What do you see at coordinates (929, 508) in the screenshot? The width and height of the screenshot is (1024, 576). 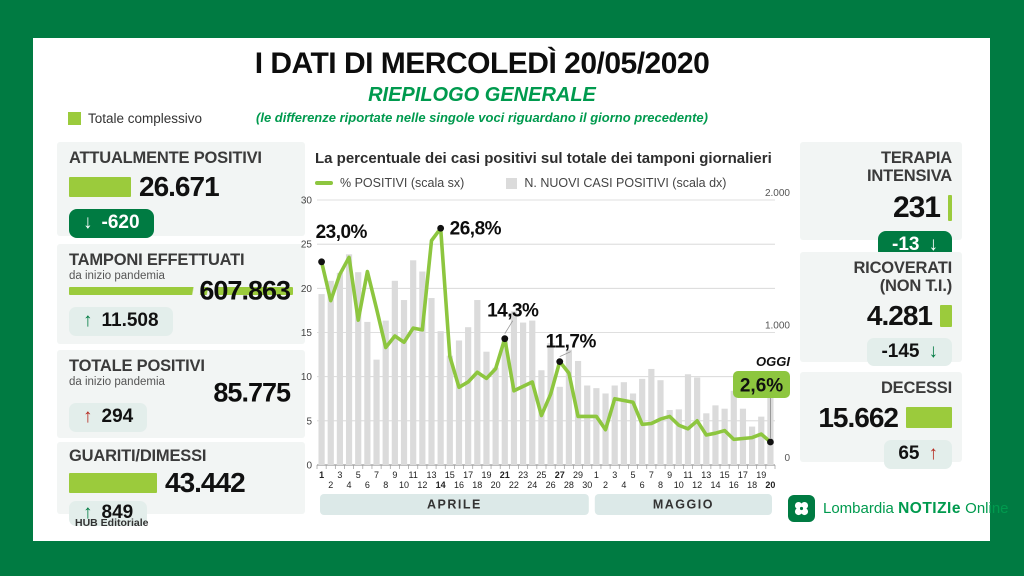 I see `logo-text-brand: NOTIZIe` at bounding box center [929, 508].